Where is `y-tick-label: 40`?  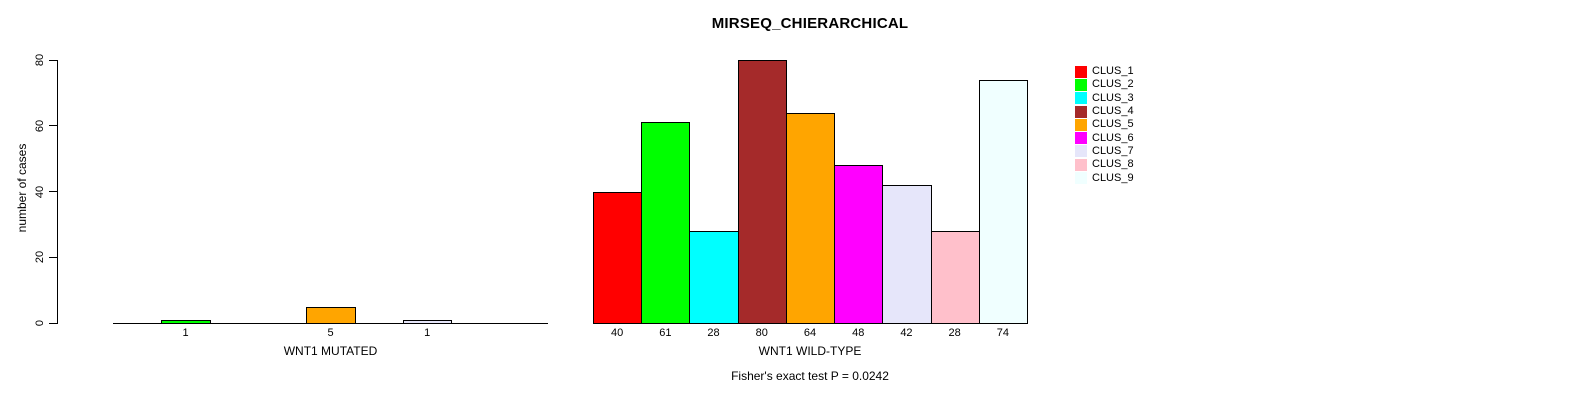
y-tick-label: 40 is located at coordinates (40, 191).